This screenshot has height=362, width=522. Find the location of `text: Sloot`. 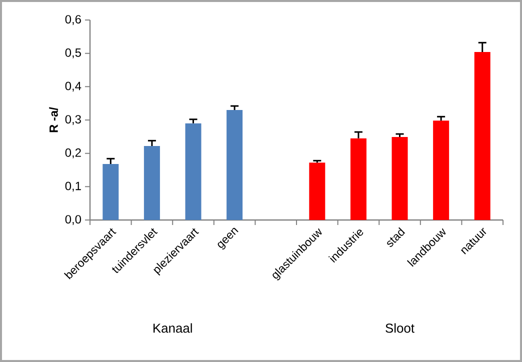

text: Sloot is located at coordinates (400, 328).